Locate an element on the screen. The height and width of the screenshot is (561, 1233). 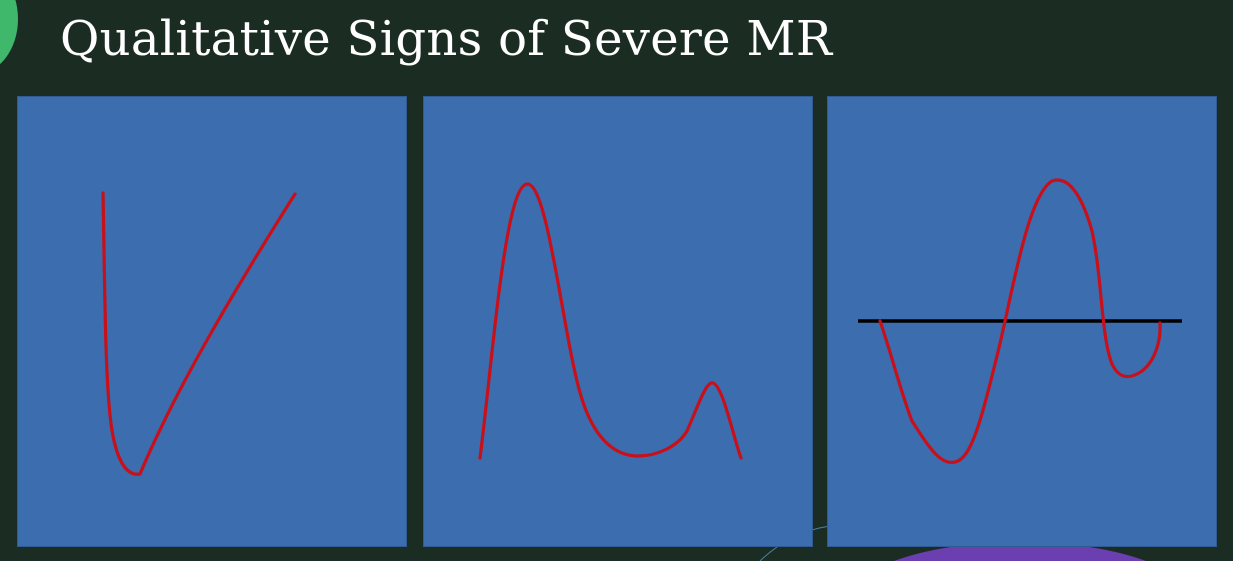
tall-peak-waveform-curve is located at coordinates (610, 321).